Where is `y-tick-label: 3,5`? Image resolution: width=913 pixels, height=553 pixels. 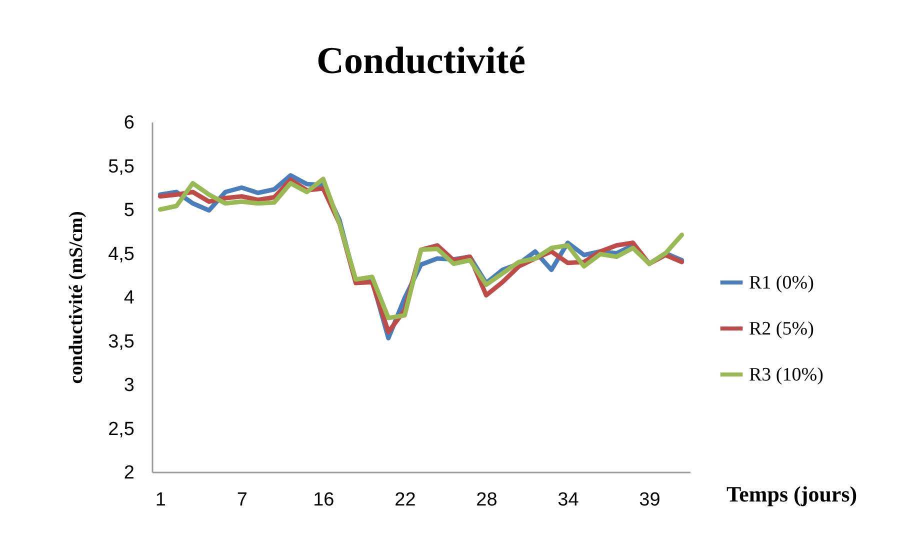 y-tick-label: 3,5 is located at coordinates (121, 341).